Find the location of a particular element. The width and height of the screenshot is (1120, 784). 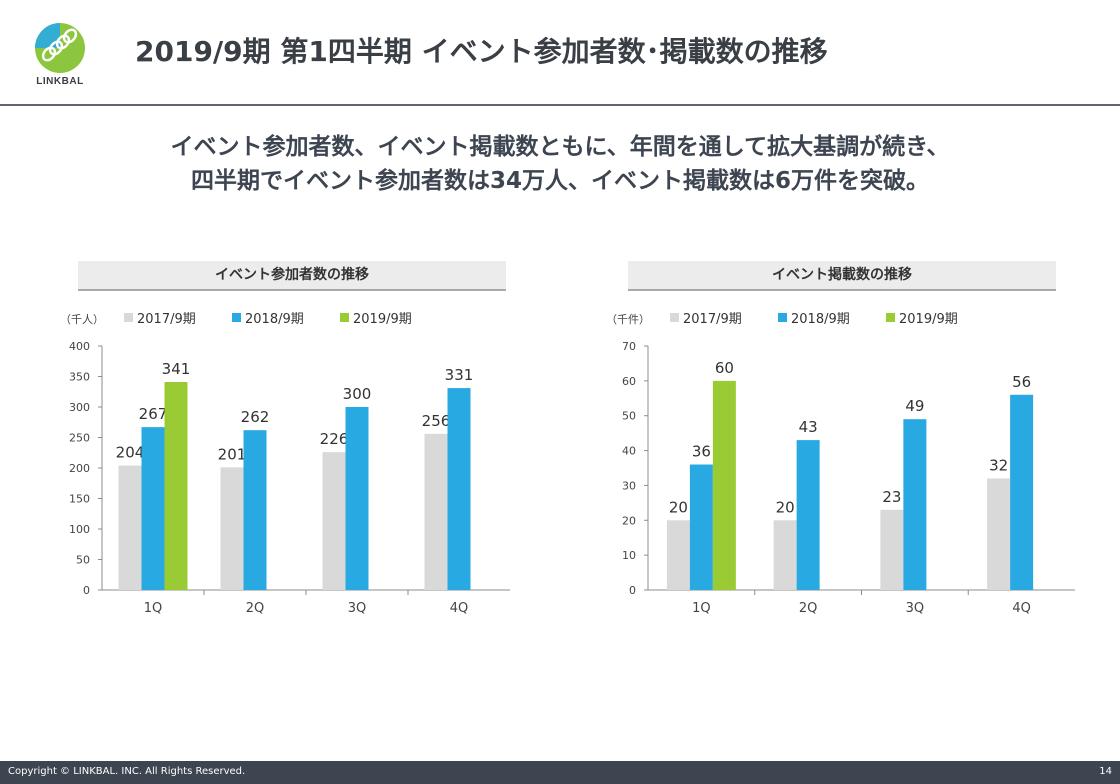

data-label: 300 is located at coordinates (357, 394).